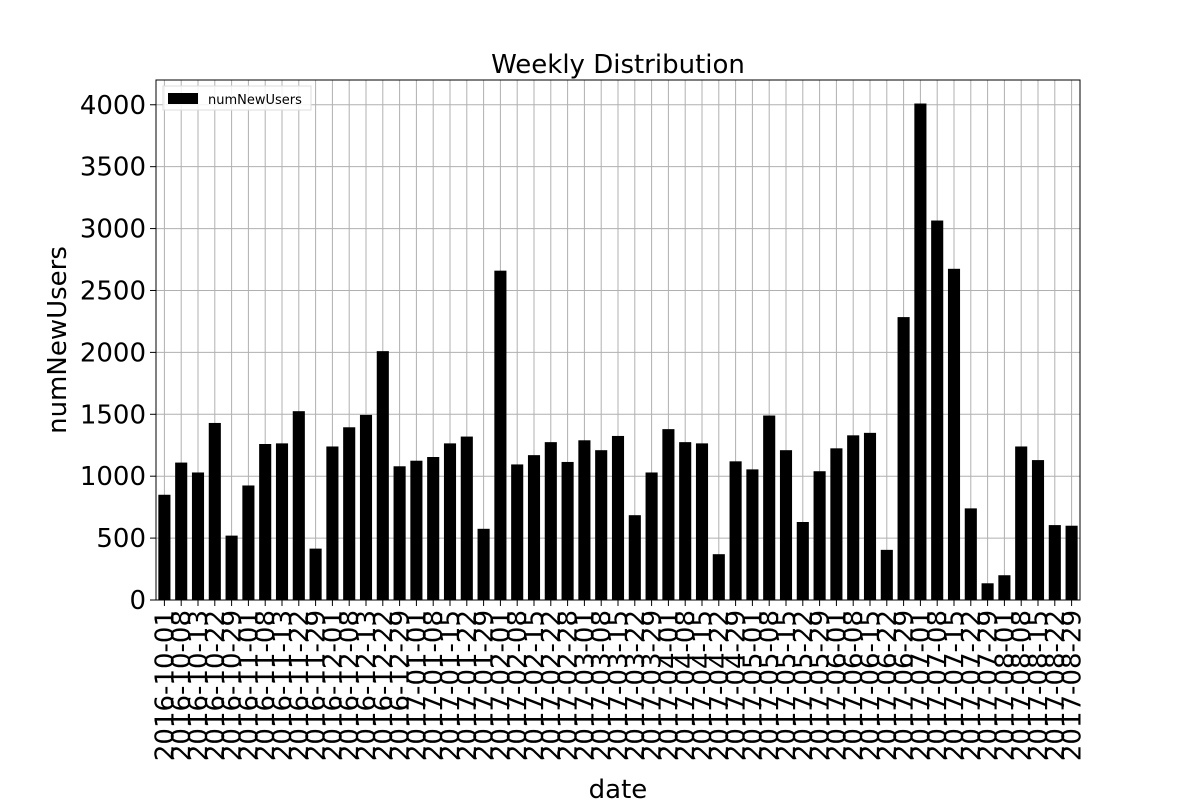 The width and height of the screenshot is (1200, 800). What do you see at coordinates (216, 685) in the screenshot?
I see `x-tick-label: 2016-10-22` at bounding box center [216, 685].